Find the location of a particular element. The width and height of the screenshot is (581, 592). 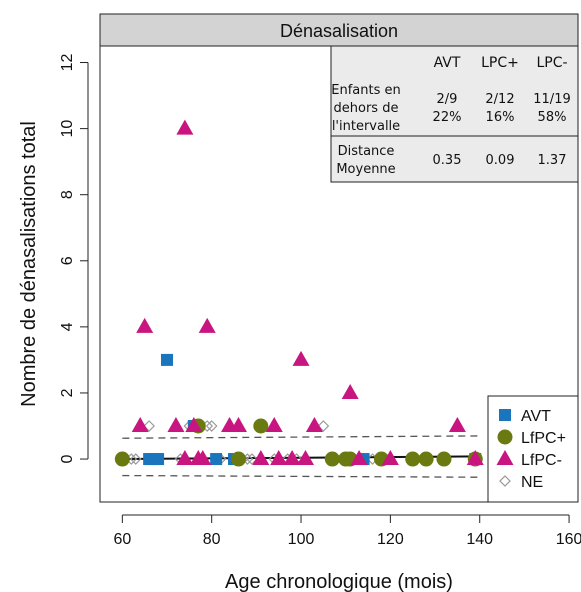

table-header: LPC- is located at coordinates (551, 63).